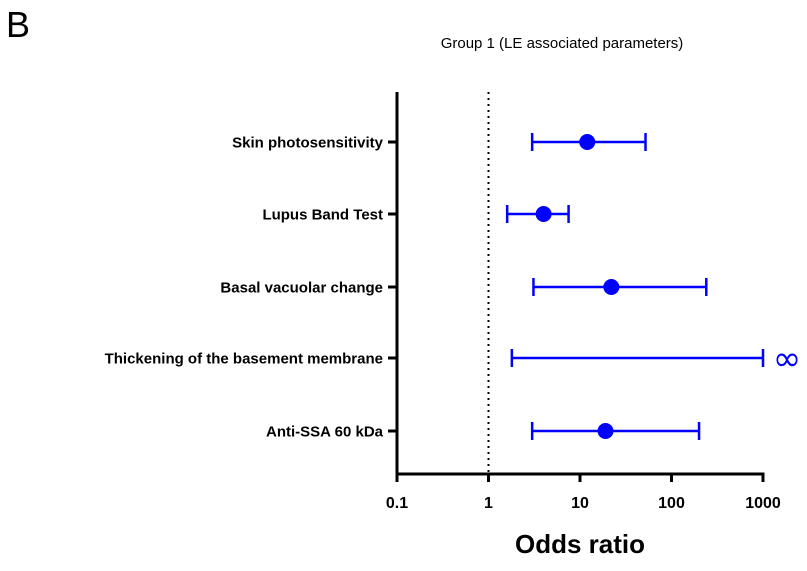 This screenshot has width=807, height=571. What do you see at coordinates (397, 503) in the screenshot?
I see `x-tick-label-0: 0.1` at bounding box center [397, 503].